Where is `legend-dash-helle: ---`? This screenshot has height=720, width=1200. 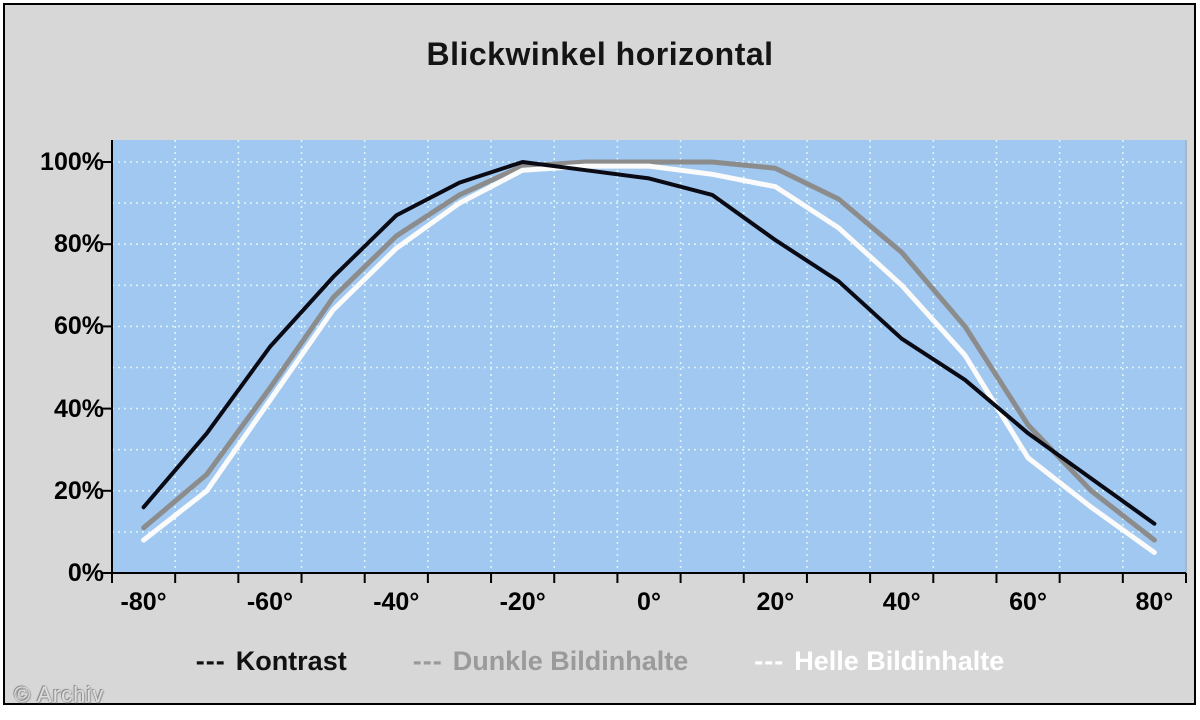
legend-dash-helle: --- is located at coordinates (769, 661).